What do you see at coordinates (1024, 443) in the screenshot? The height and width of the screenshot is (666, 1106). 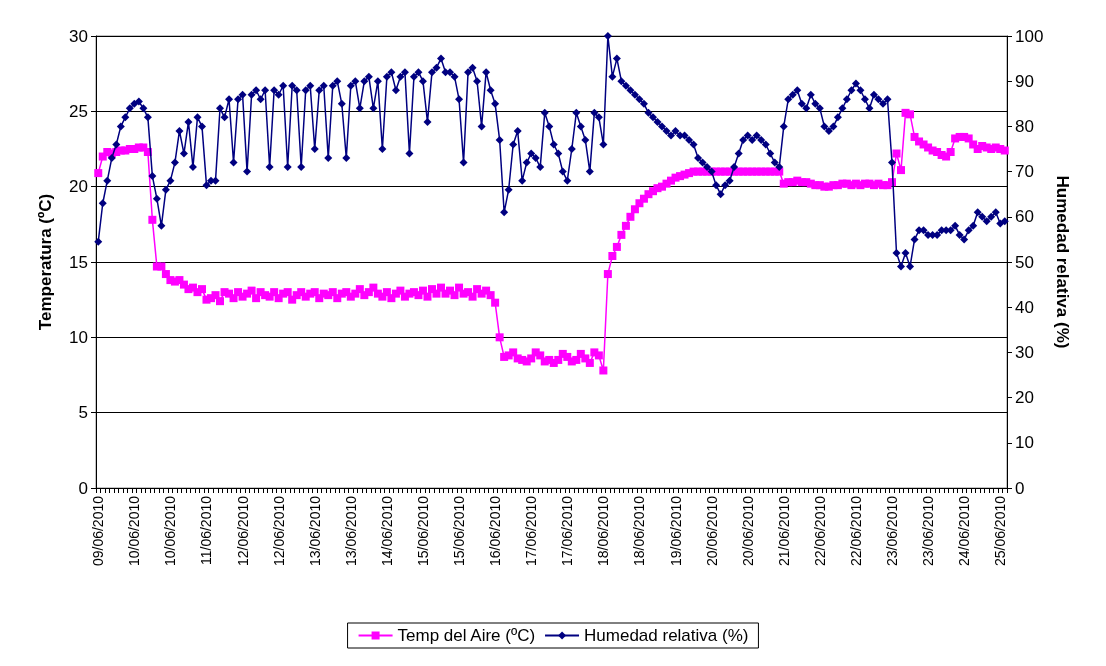 I see `y2-tick-label: 10` at bounding box center [1024, 443].